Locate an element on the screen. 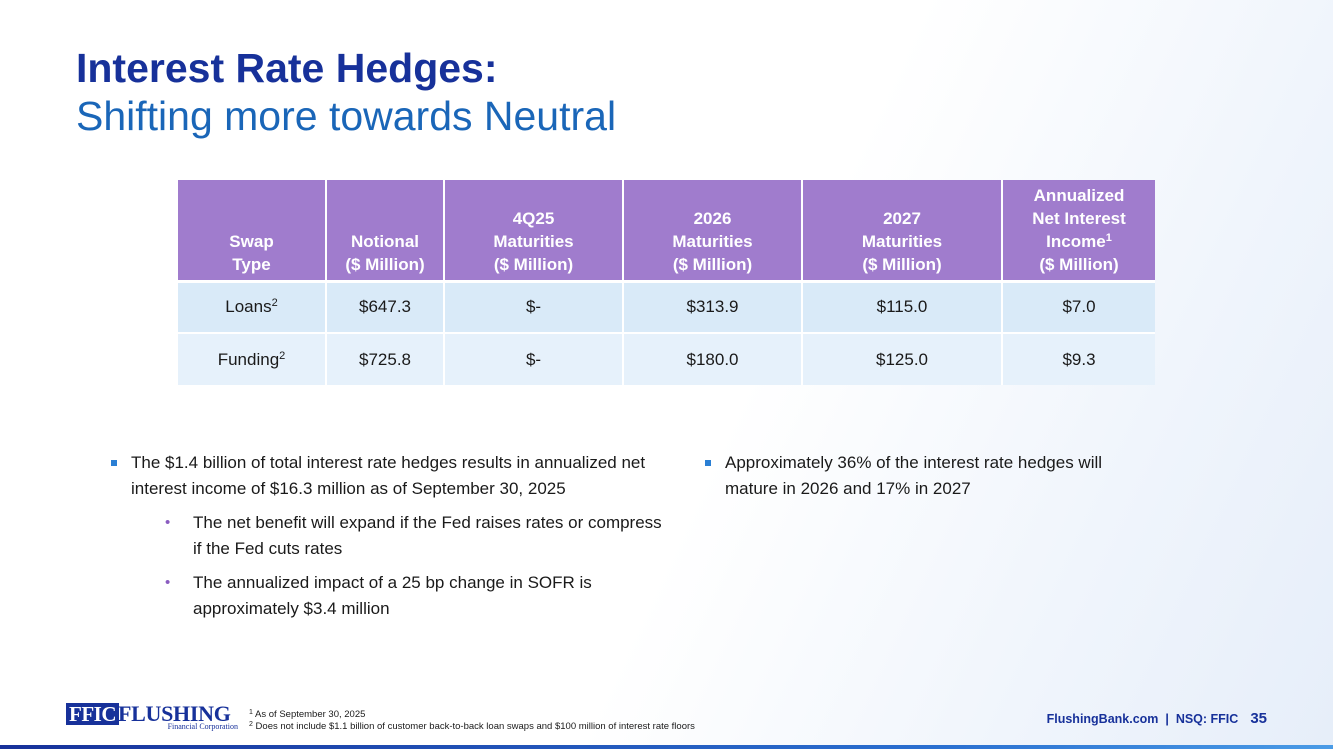 The height and width of the screenshot is (749, 1333). logo-financial-corporation: Financial Corporation is located at coordinates (202, 726).